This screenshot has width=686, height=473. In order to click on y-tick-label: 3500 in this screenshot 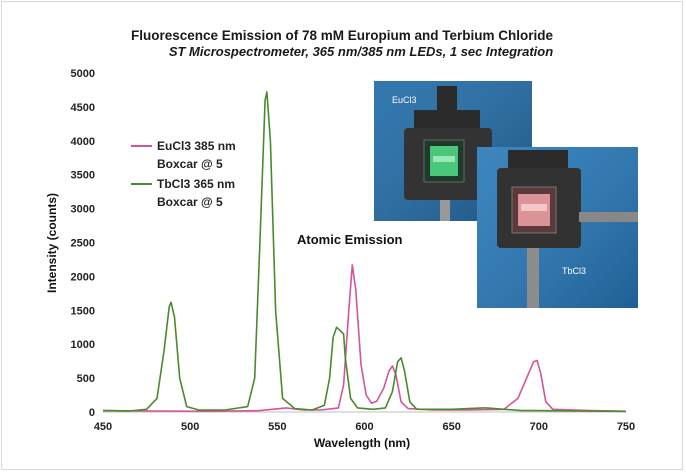, I will do `click(83, 176)`.